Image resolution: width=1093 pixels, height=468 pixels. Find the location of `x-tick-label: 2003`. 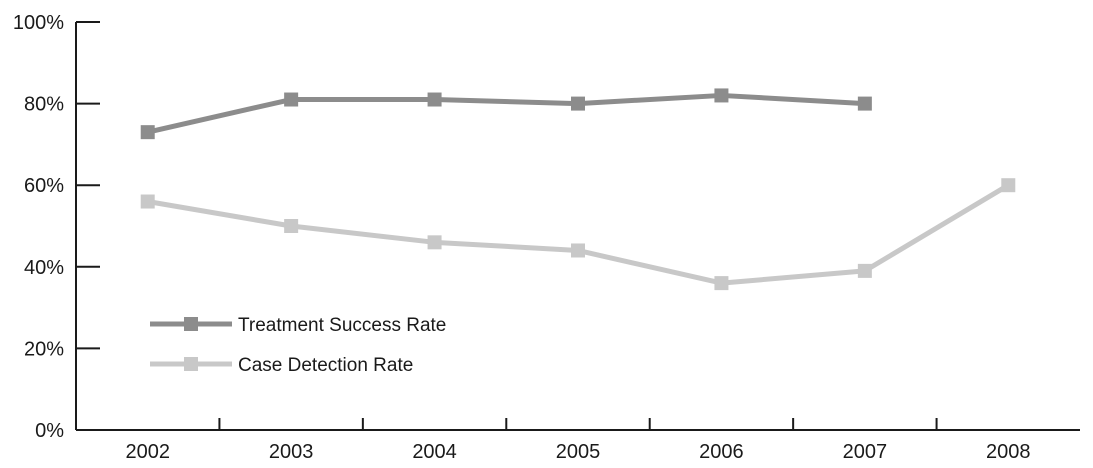

x-tick-label: 2003 is located at coordinates (291, 452).